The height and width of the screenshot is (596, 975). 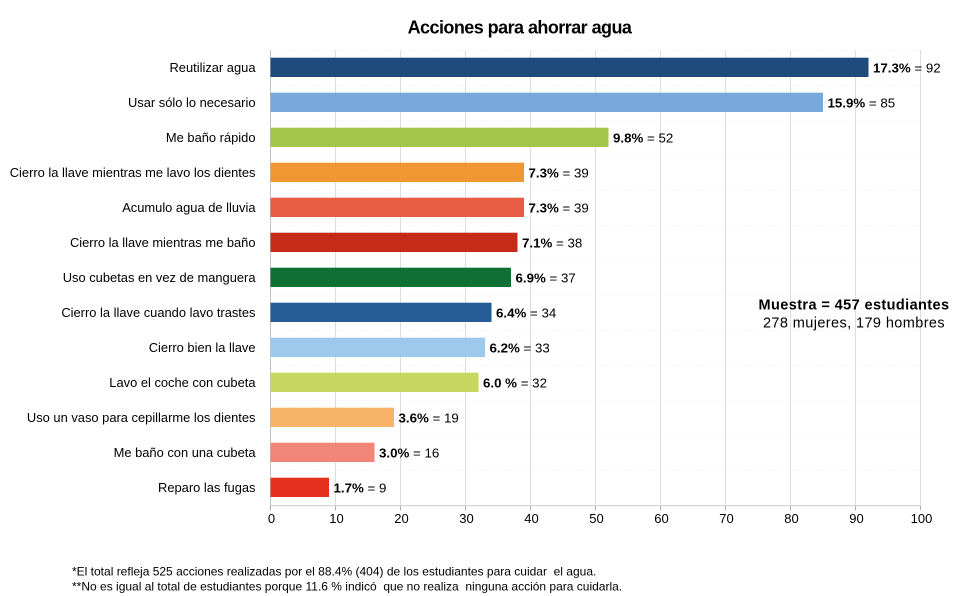 What do you see at coordinates (189, 207) in the screenshot?
I see `svg-text: Acumulo agua de lluvia` at bounding box center [189, 207].